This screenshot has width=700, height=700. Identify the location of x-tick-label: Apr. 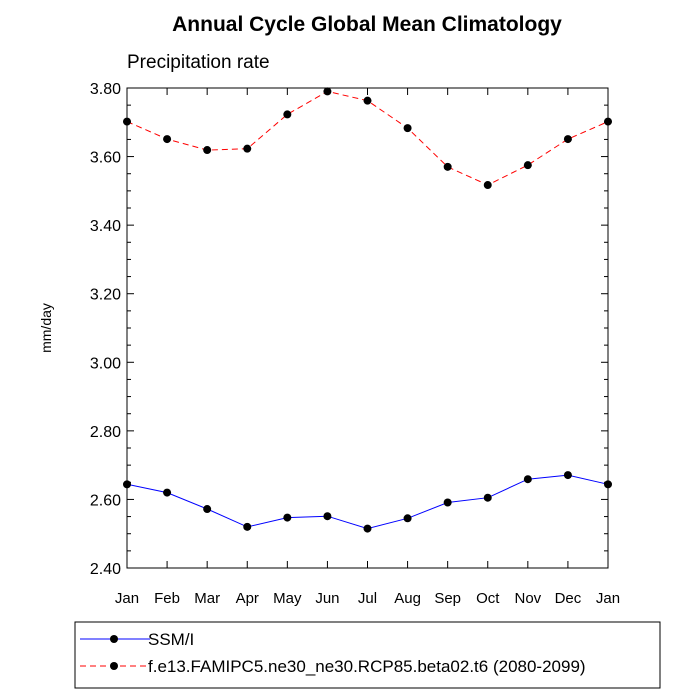
(247, 598).